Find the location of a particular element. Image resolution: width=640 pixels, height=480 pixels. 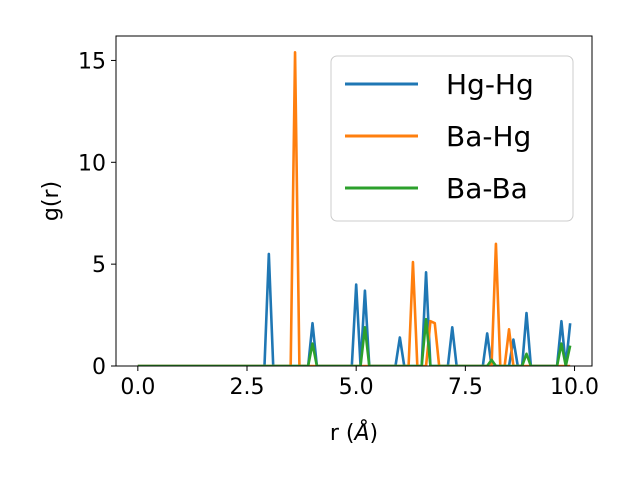

legend-label: Hg-Hg is located at coordinates (490, 84).